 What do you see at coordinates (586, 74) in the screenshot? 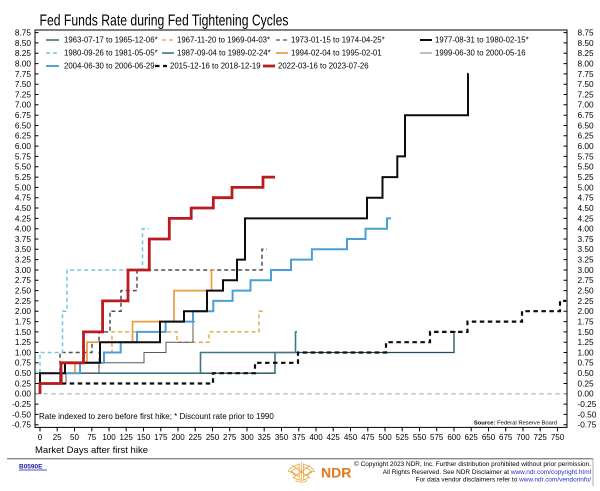
I see `svg-text: 7.75` at bounding box center [586, 74].